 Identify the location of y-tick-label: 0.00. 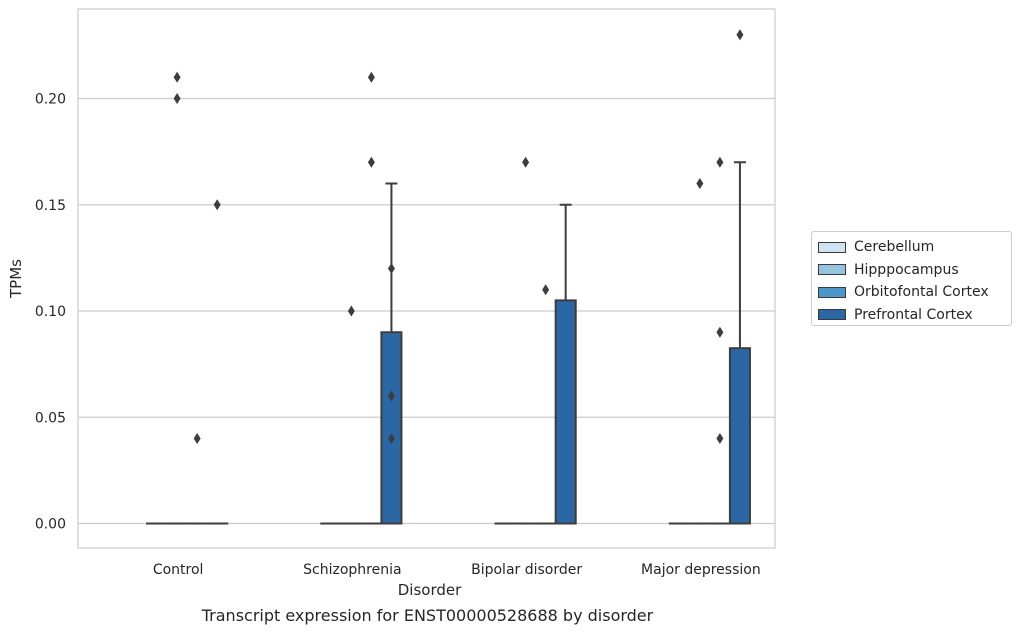
(50, 525).